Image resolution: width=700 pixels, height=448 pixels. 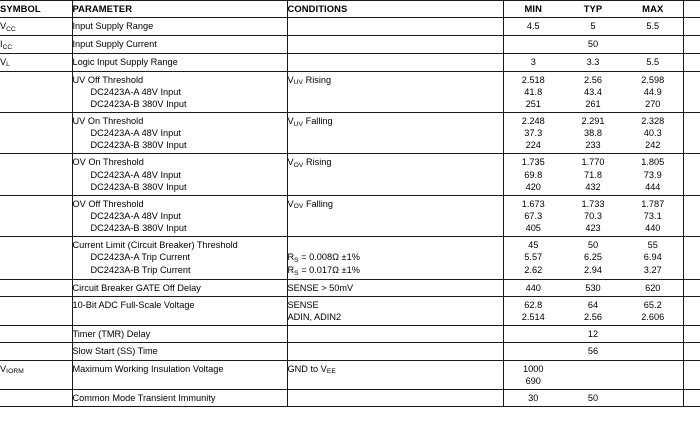 I want to click on cell-symbol: VIORM, so click(x=36, y=374).